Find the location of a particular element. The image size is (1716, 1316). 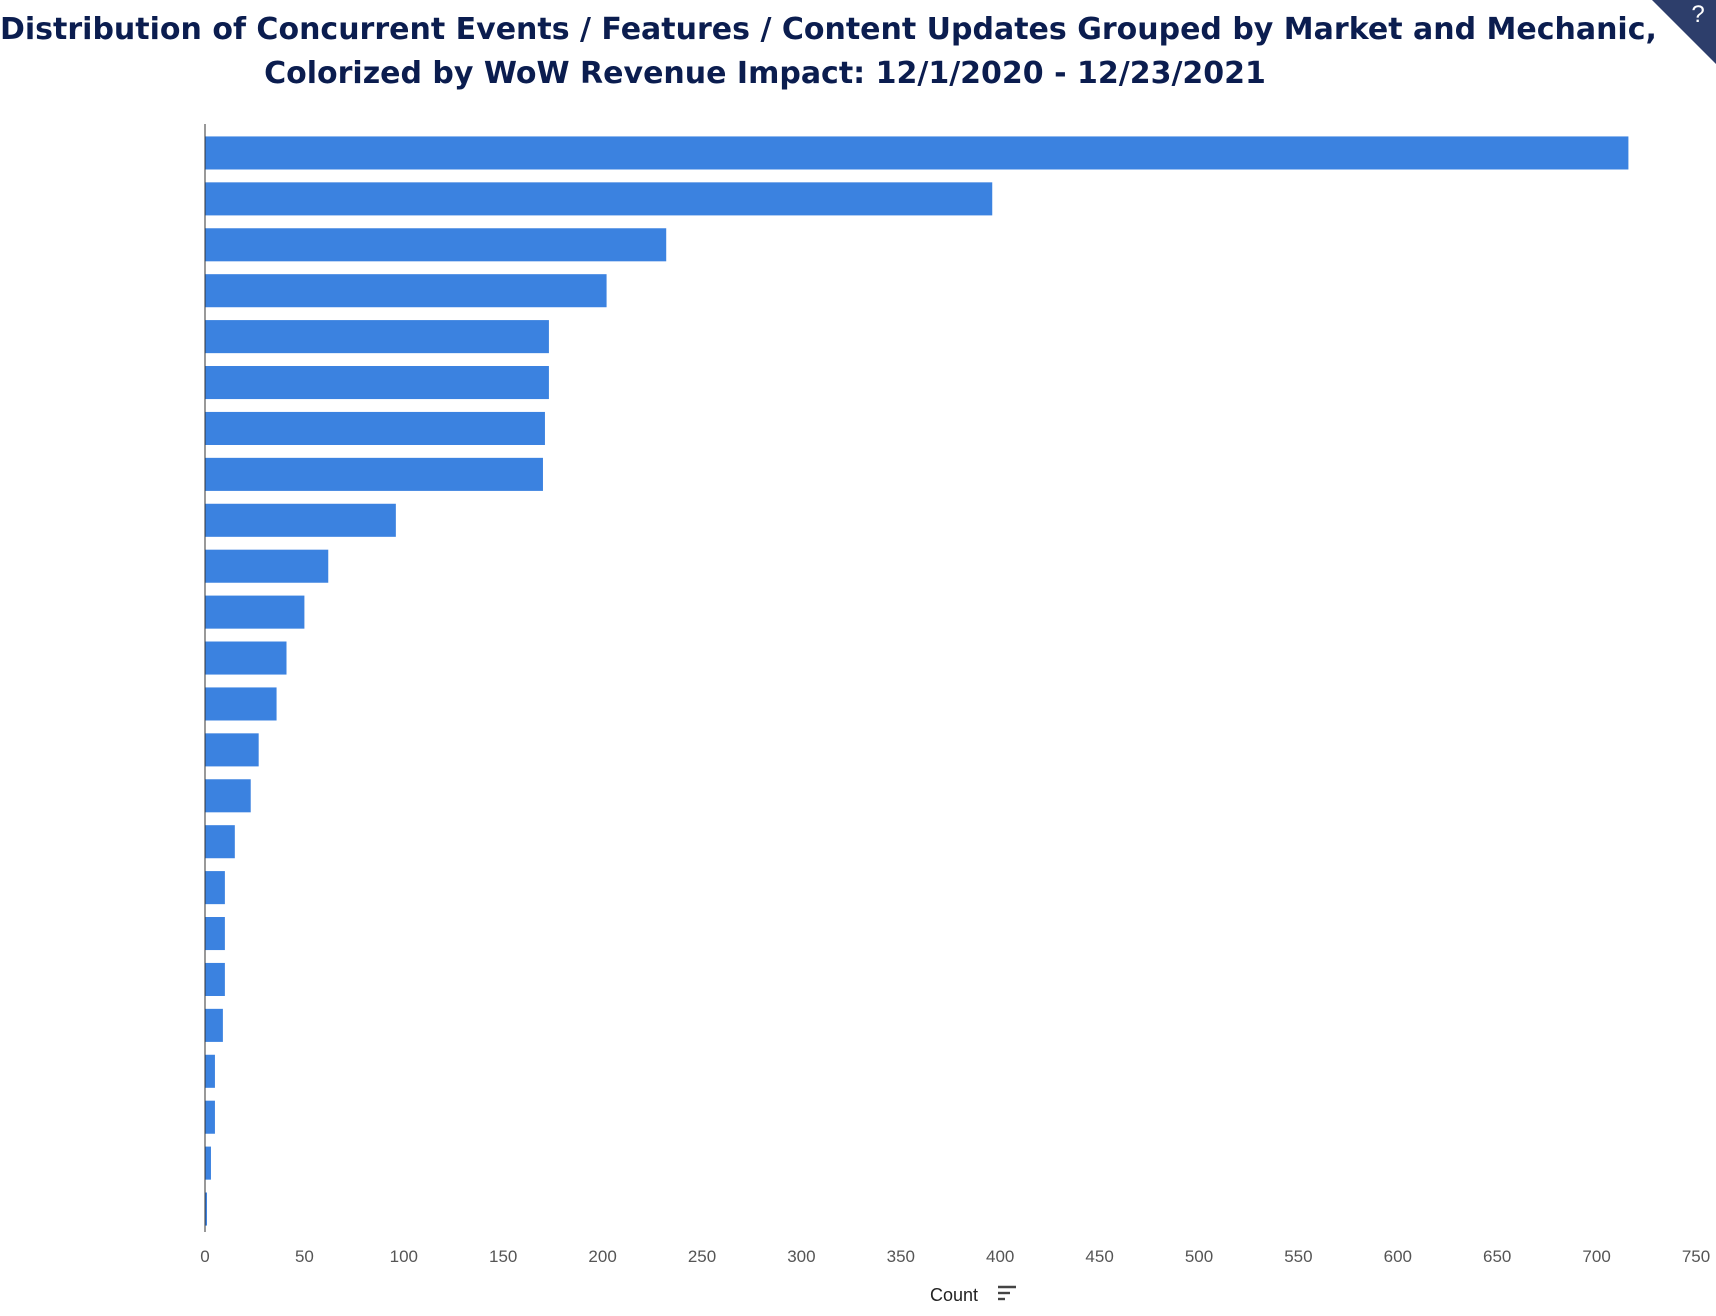

x-axis-title-group: Count is located at coordinates (973, 1295).